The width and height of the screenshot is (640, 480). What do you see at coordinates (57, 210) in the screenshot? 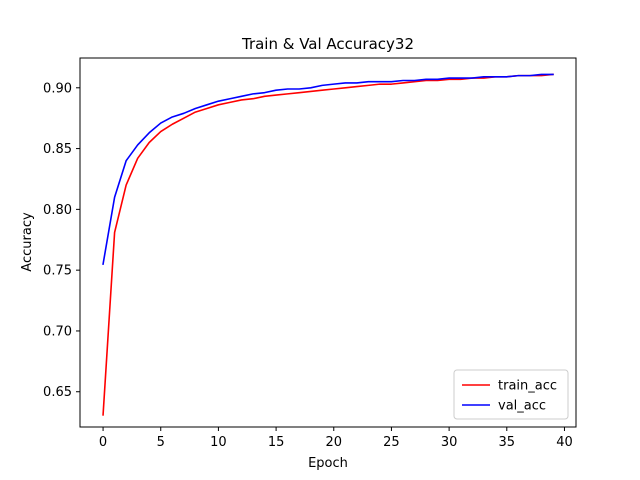
I see `y-tick-label: 0.80` at bounding box center [57, 210].